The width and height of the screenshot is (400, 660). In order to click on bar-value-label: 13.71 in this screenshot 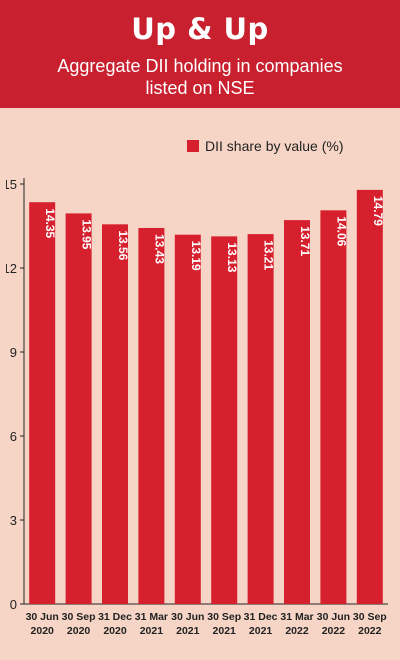, I will do `click(305, 241)`.